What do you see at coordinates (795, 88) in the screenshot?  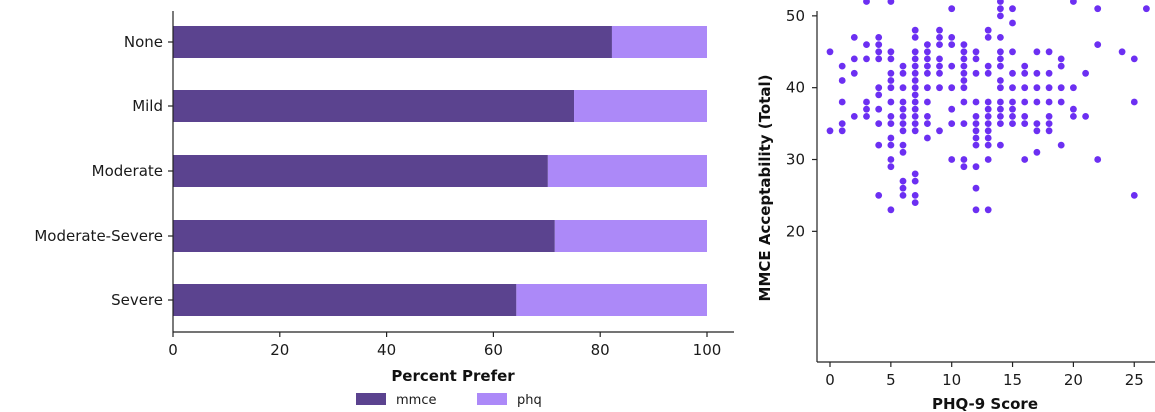 I see `scatter-y-tick-label: 40` at bounding box center [795, 88].